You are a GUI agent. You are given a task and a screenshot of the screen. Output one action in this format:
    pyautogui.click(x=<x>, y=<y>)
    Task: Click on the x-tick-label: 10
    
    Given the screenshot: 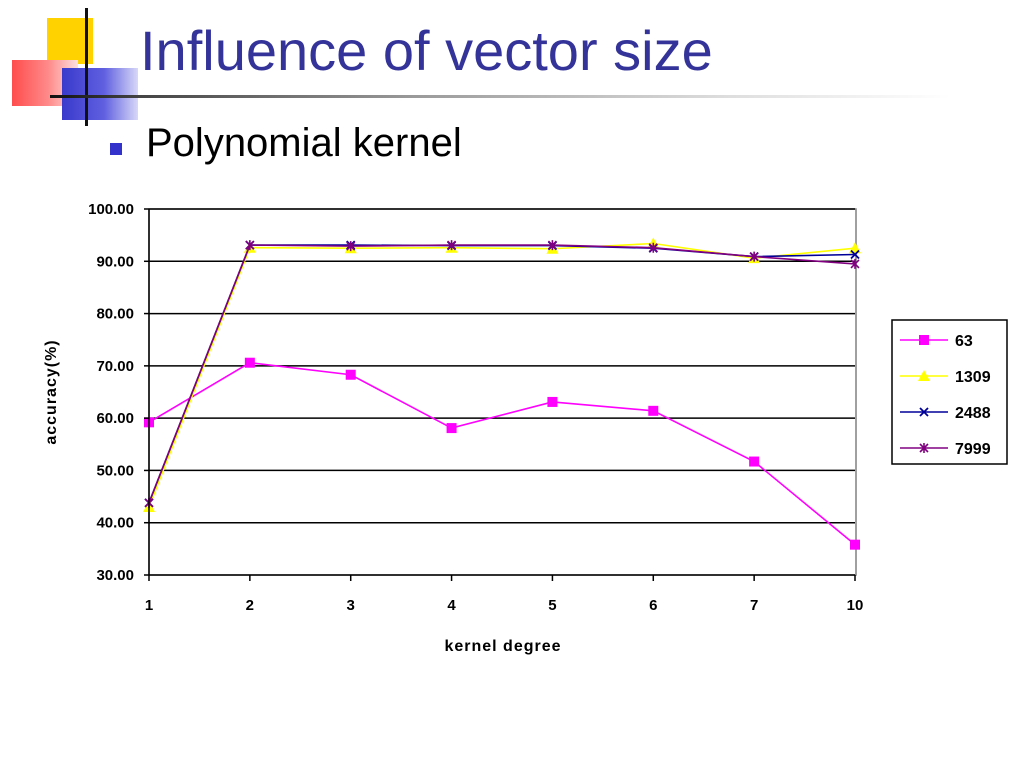 What is the action you would take?
    pyautogui.click(x=855, y=605)
    